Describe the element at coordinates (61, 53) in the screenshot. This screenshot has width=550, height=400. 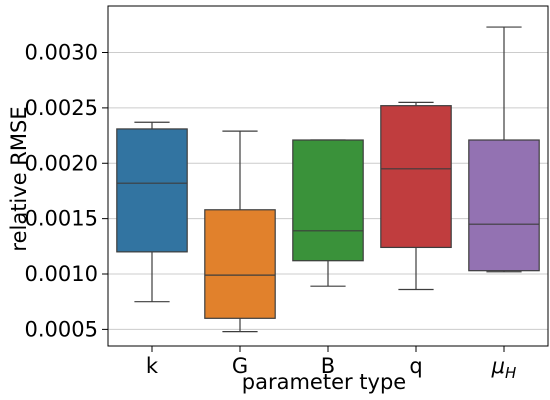
I see `y-tick-label: 0.0030` at that location.